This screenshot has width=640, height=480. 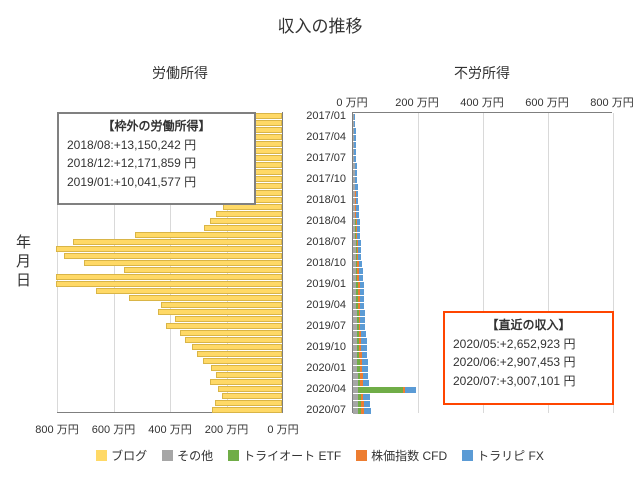 What do you see at coordinates (132, 181) in the screenshot?
I see `annotation-line: 2019/01:+10,041,577 円` at bounding box center [132, 181].